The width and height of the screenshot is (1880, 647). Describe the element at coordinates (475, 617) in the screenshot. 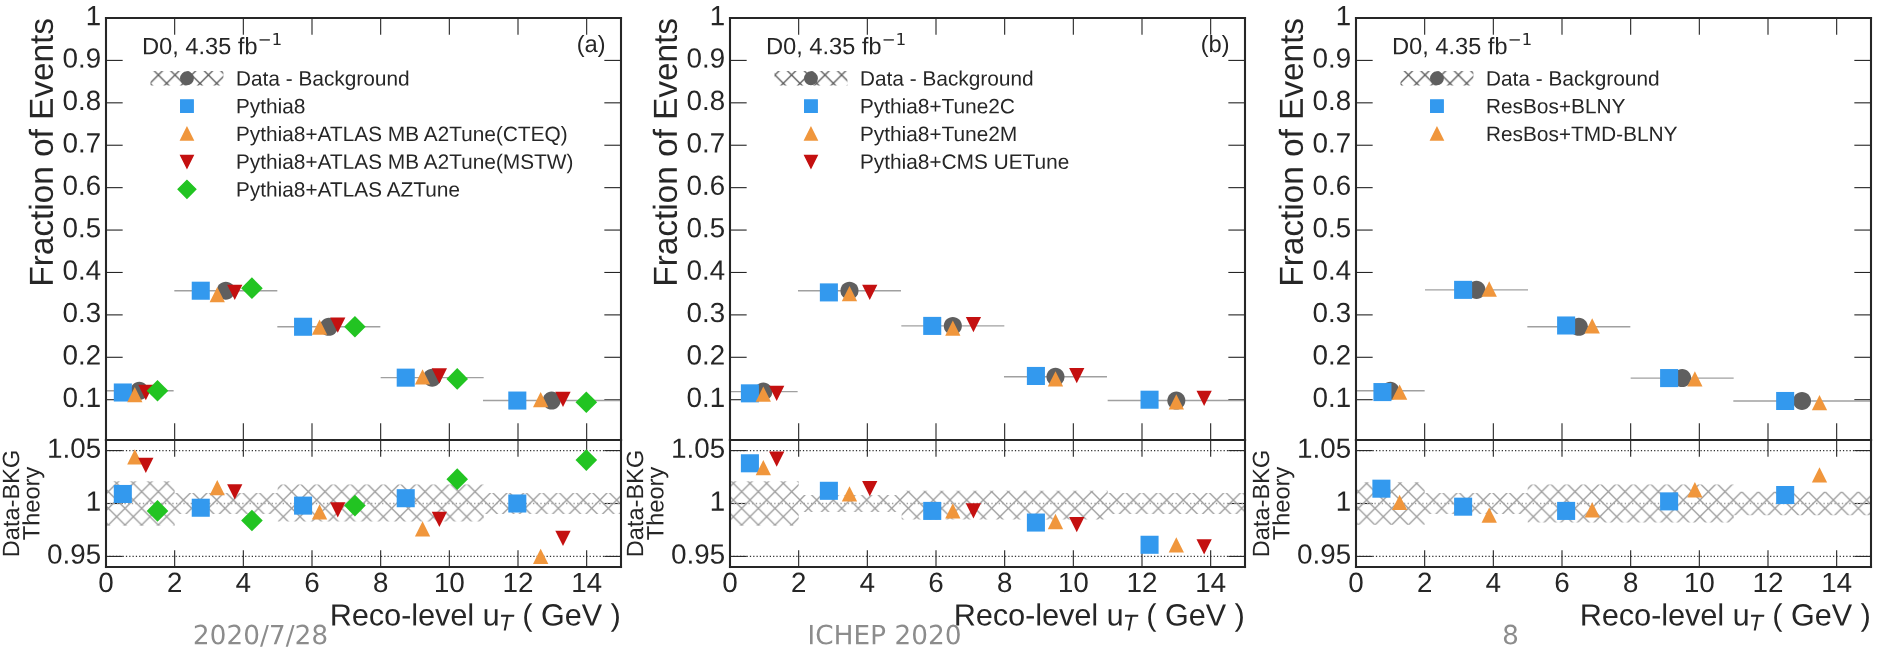

I see `x-axis-title: Reco-level u$_{T}$ ( GeV )` at that location.